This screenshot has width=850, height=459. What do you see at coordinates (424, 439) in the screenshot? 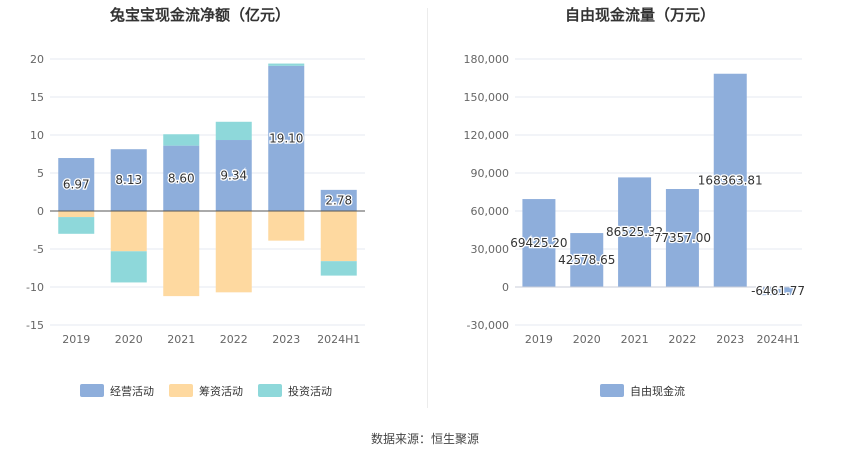
I see `data-source-note: 数据来源：恒生聚源` at bounding box center [424, 439].